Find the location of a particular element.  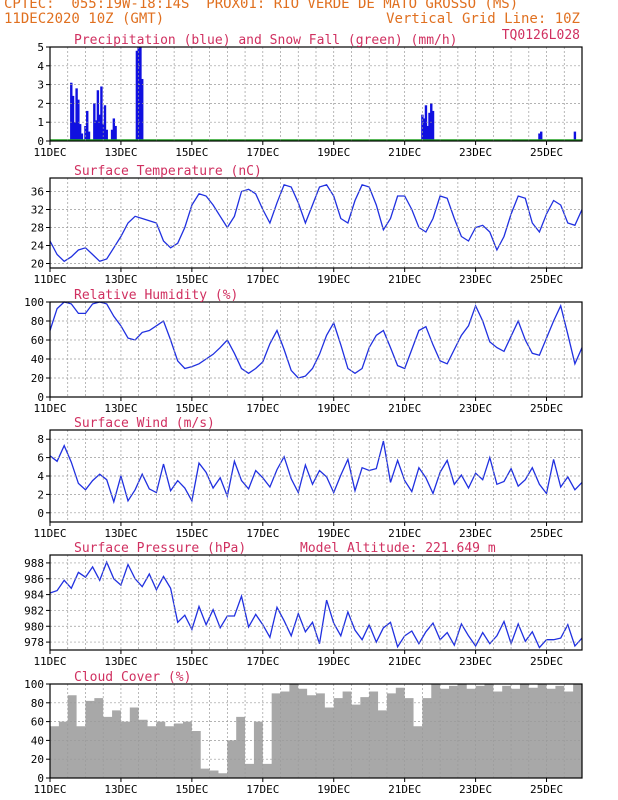

y-tick-label: 3 is located at coordinates (40, 85).